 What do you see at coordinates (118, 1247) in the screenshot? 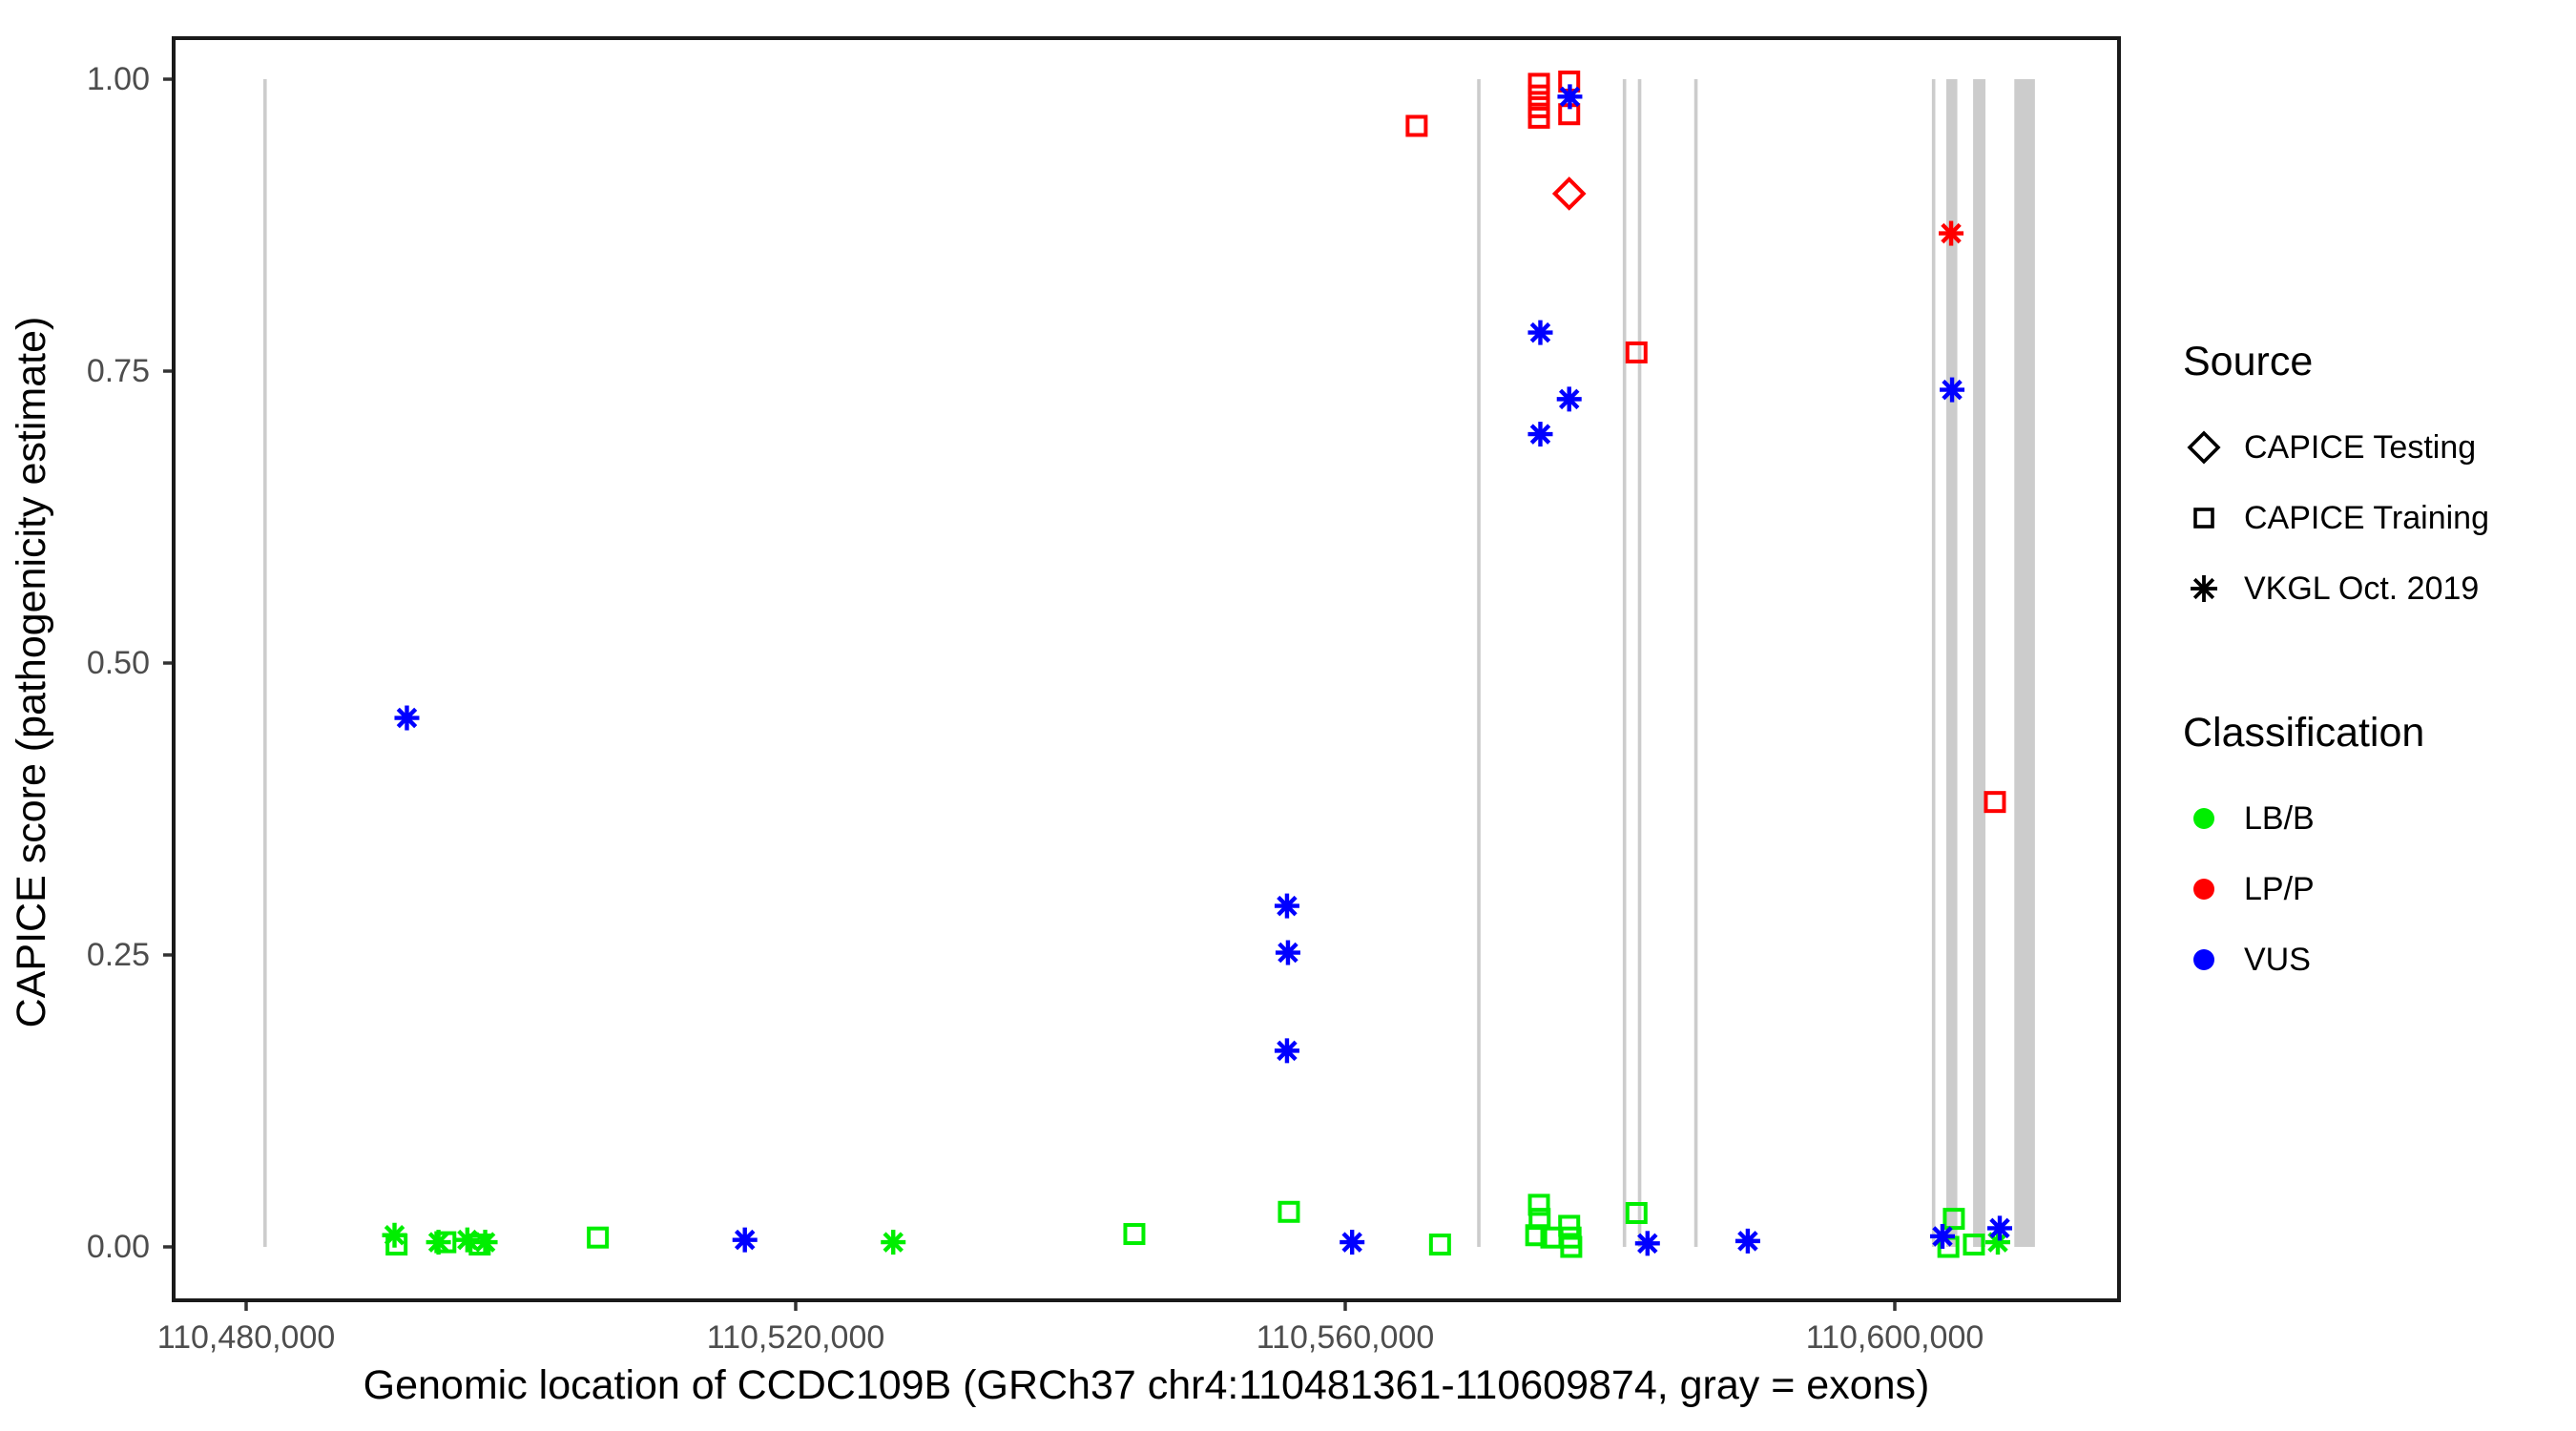
I see `y-tick-label: 0.00` at bounding box center [118, 1247].